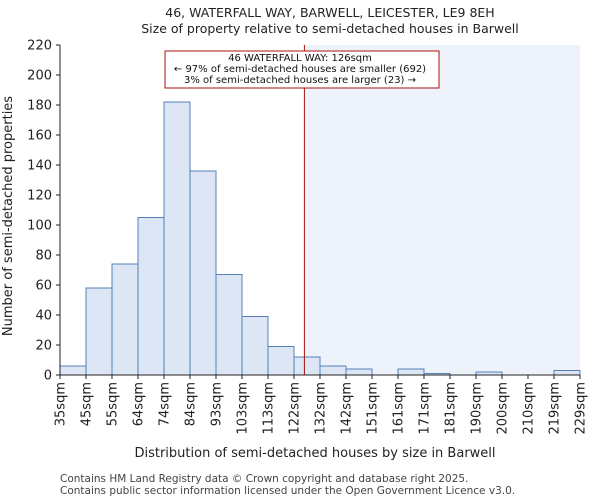  Describe the element at coordinates (243, 408) in the screenshot. I see `x-tick-label: 103sqm` at that location.